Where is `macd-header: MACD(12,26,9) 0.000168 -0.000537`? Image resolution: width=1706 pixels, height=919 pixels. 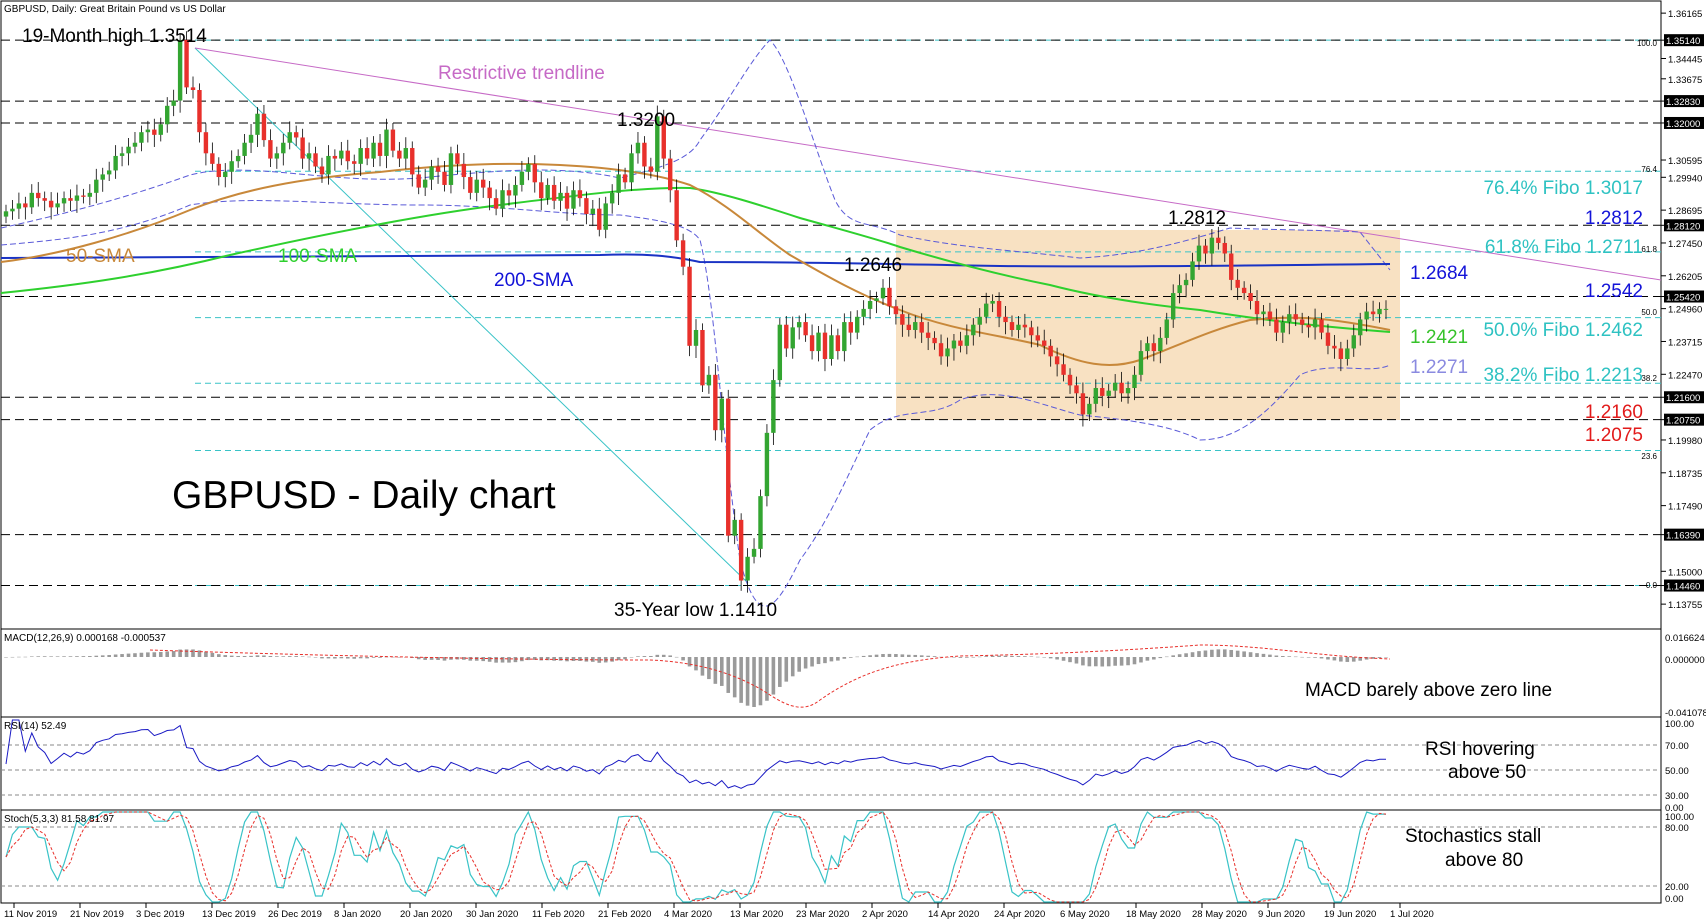 macd-header: MACD(12,26,9) 0.000168 -0.000537 is located at coordinates (85, 638).